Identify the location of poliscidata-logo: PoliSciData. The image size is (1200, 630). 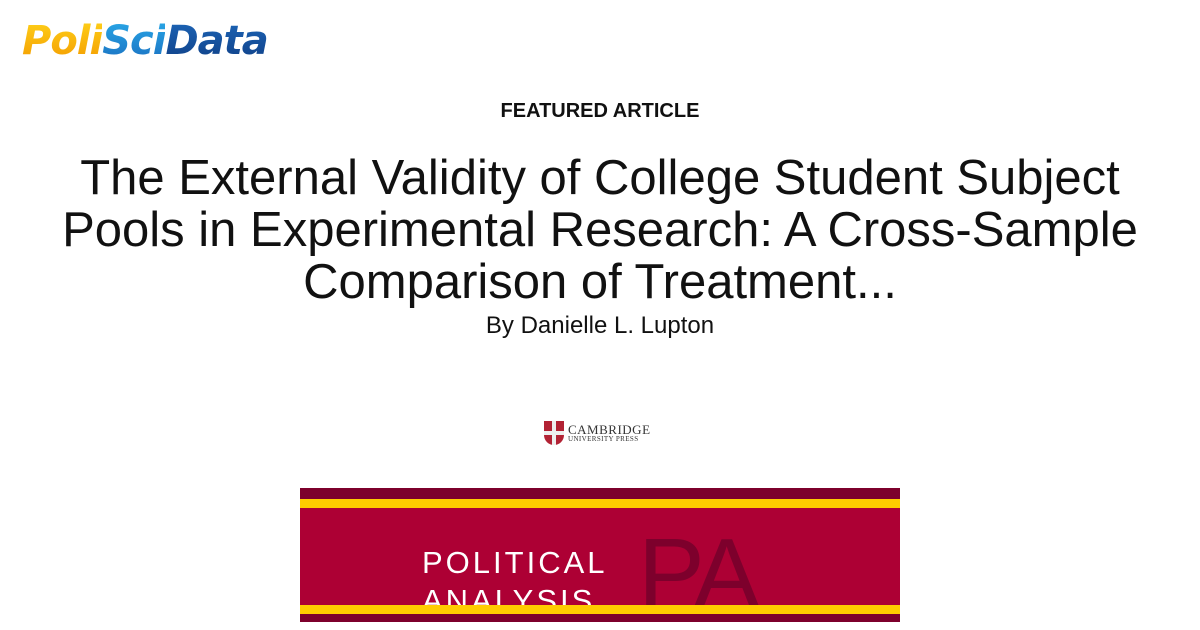
(145, 41).